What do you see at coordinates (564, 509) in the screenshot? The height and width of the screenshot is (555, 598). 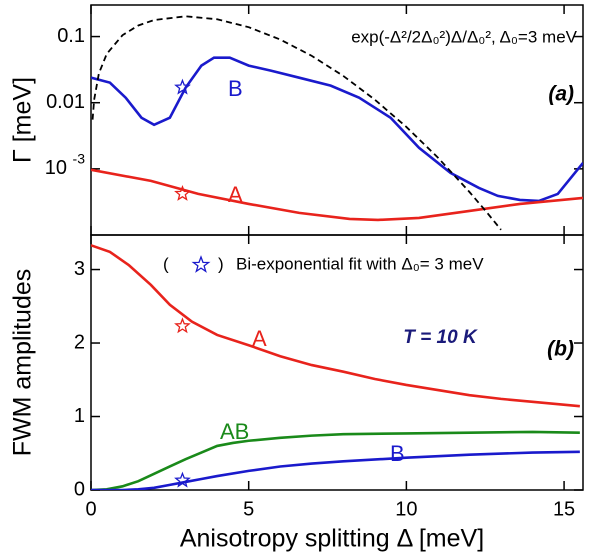 I see `x-tick-label: 15` at bounding box center [564, 509].